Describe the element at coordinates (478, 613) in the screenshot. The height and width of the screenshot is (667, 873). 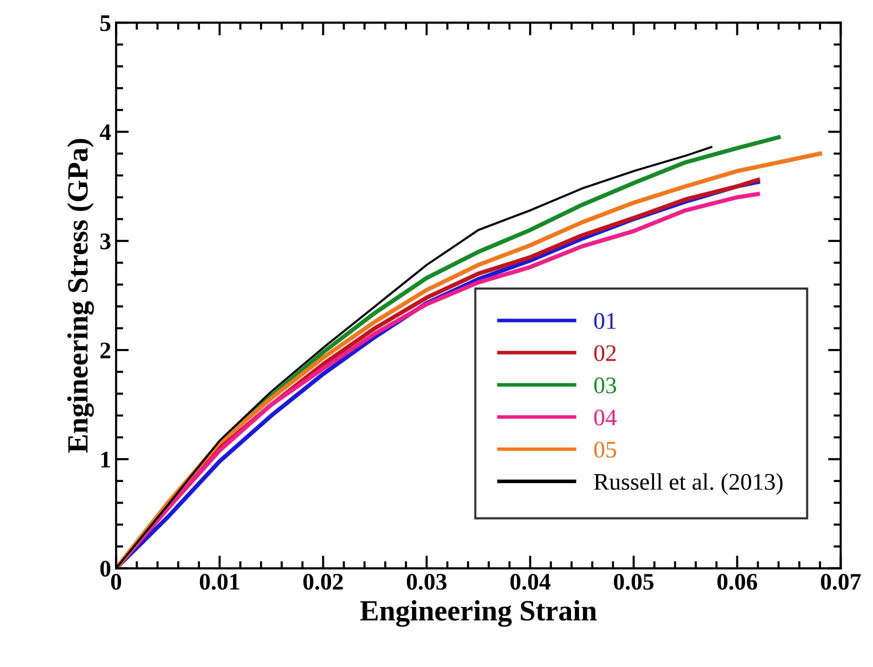
I see `x-axis-title: Engineering Strain` at that location.